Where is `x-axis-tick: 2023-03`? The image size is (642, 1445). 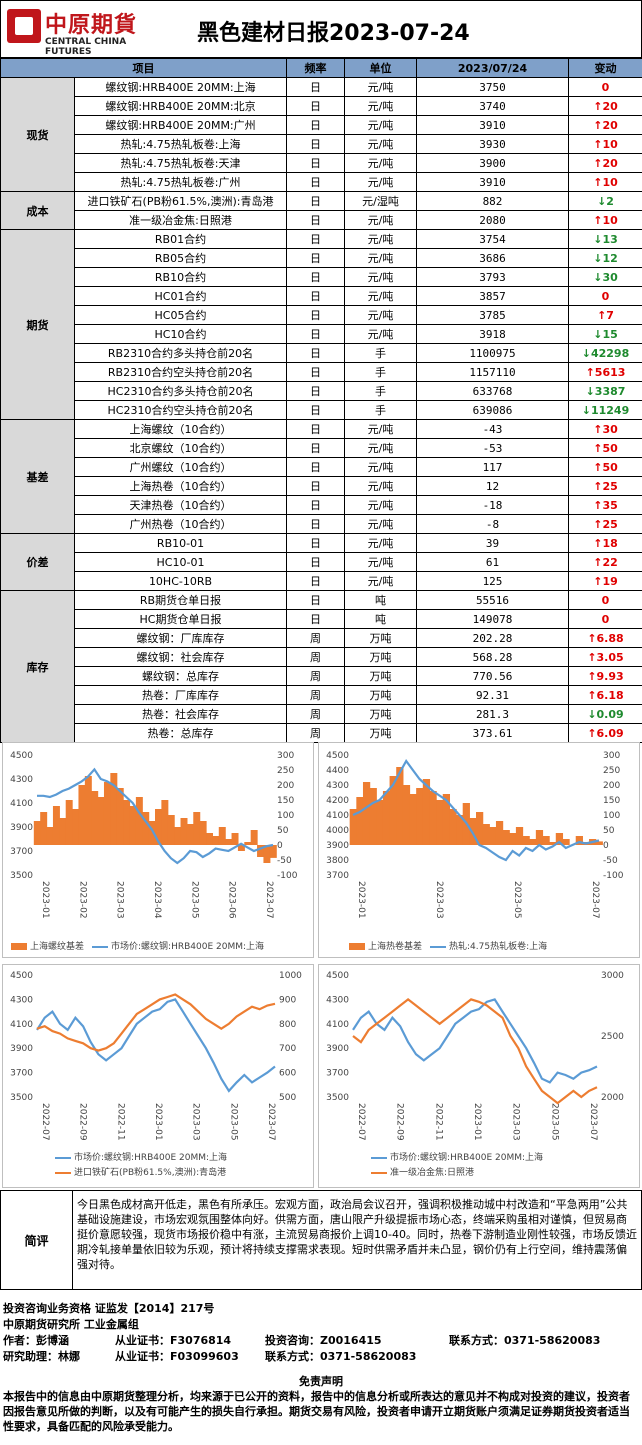
x-axis-tick: 2023-03 is located at coordinates (516, 1122).